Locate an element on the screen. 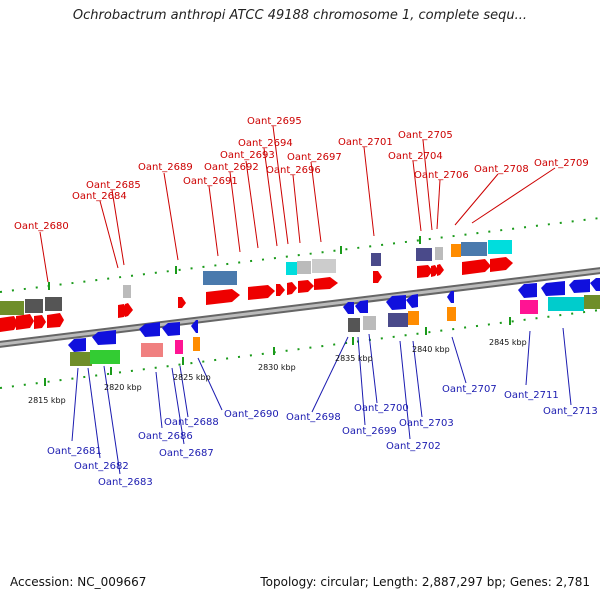 The width and height of the screenshot is (600, 600). gene-label-top: Oant_2706 is located at coordinates (441, 175).